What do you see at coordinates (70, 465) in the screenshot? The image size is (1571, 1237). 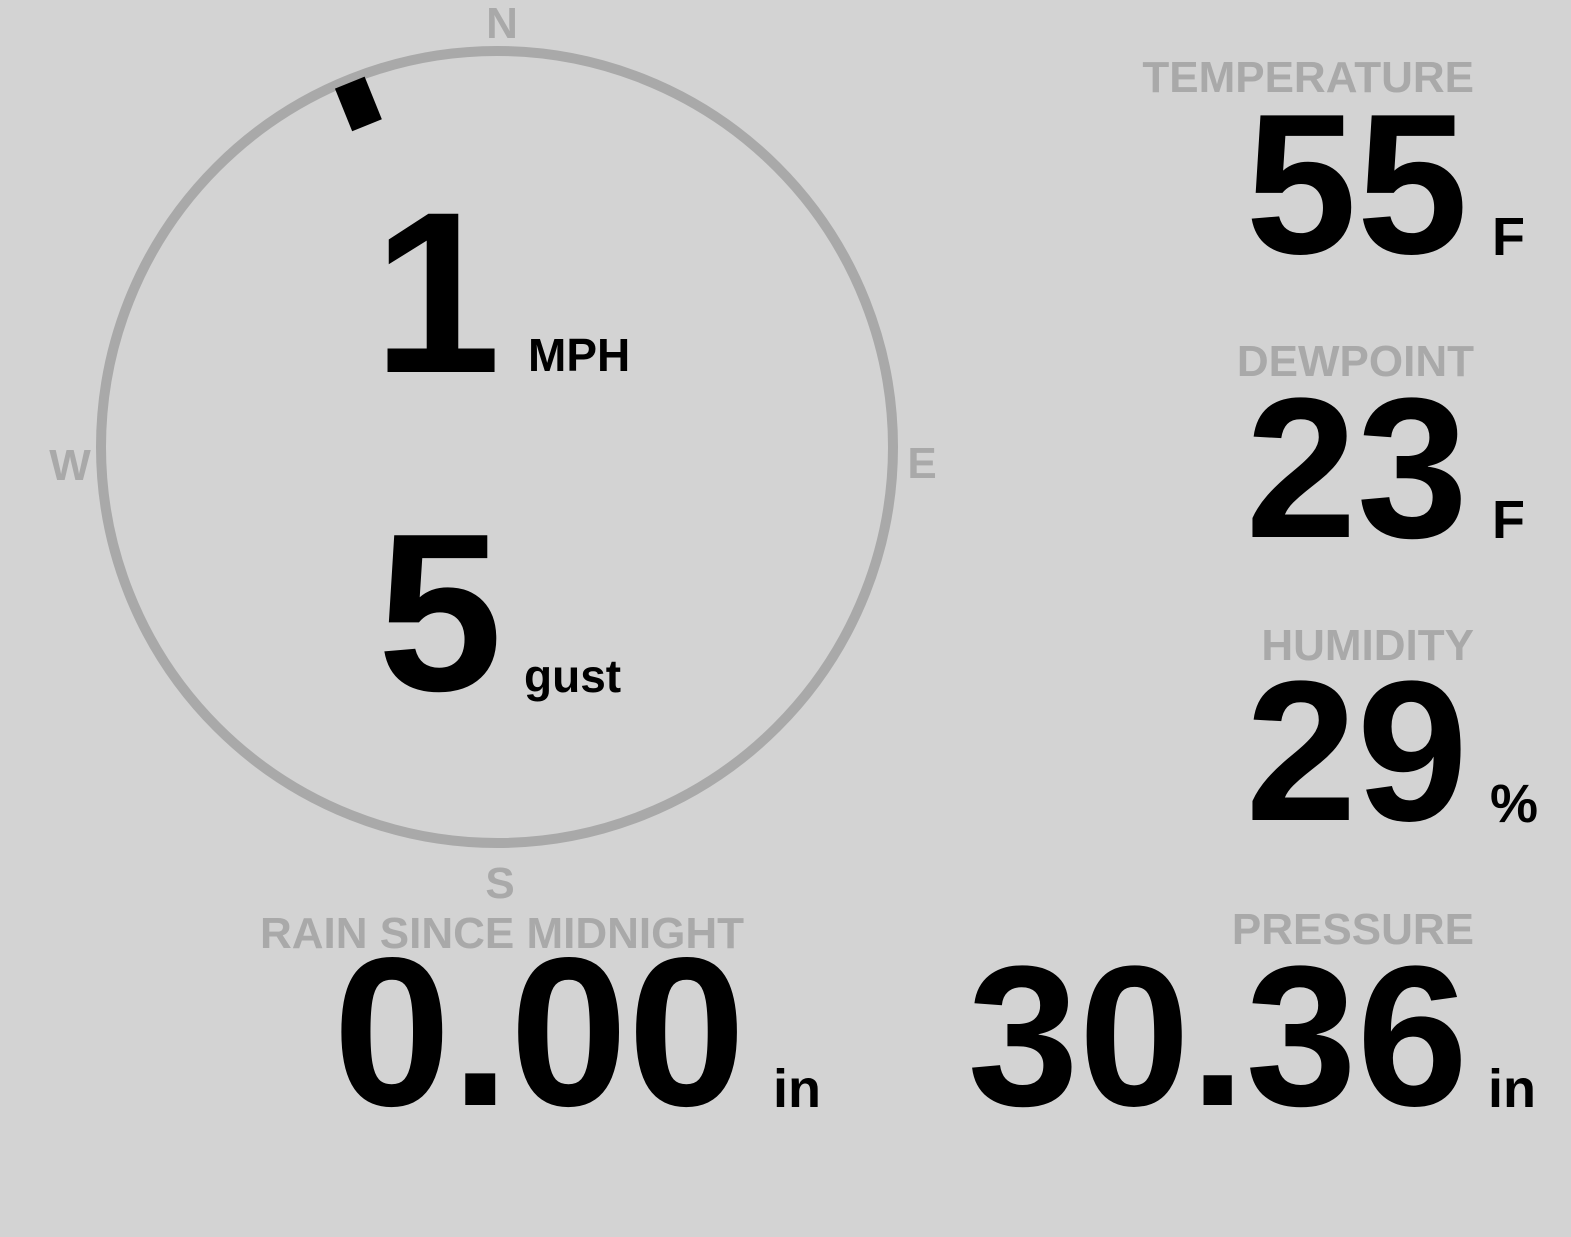 I see `compass-west: W` at bounding box center [70, 465].